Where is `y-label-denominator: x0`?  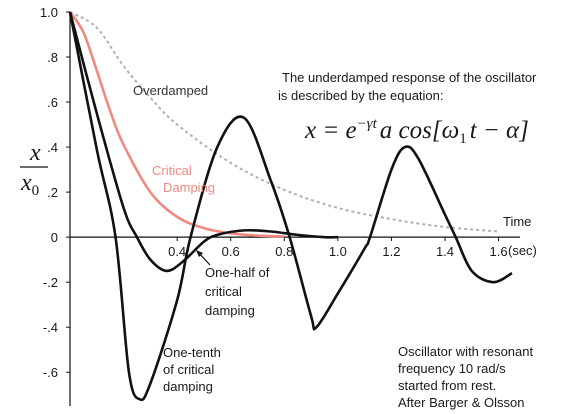 y-label-denominator: x0 is located at coordinates (29, 184).